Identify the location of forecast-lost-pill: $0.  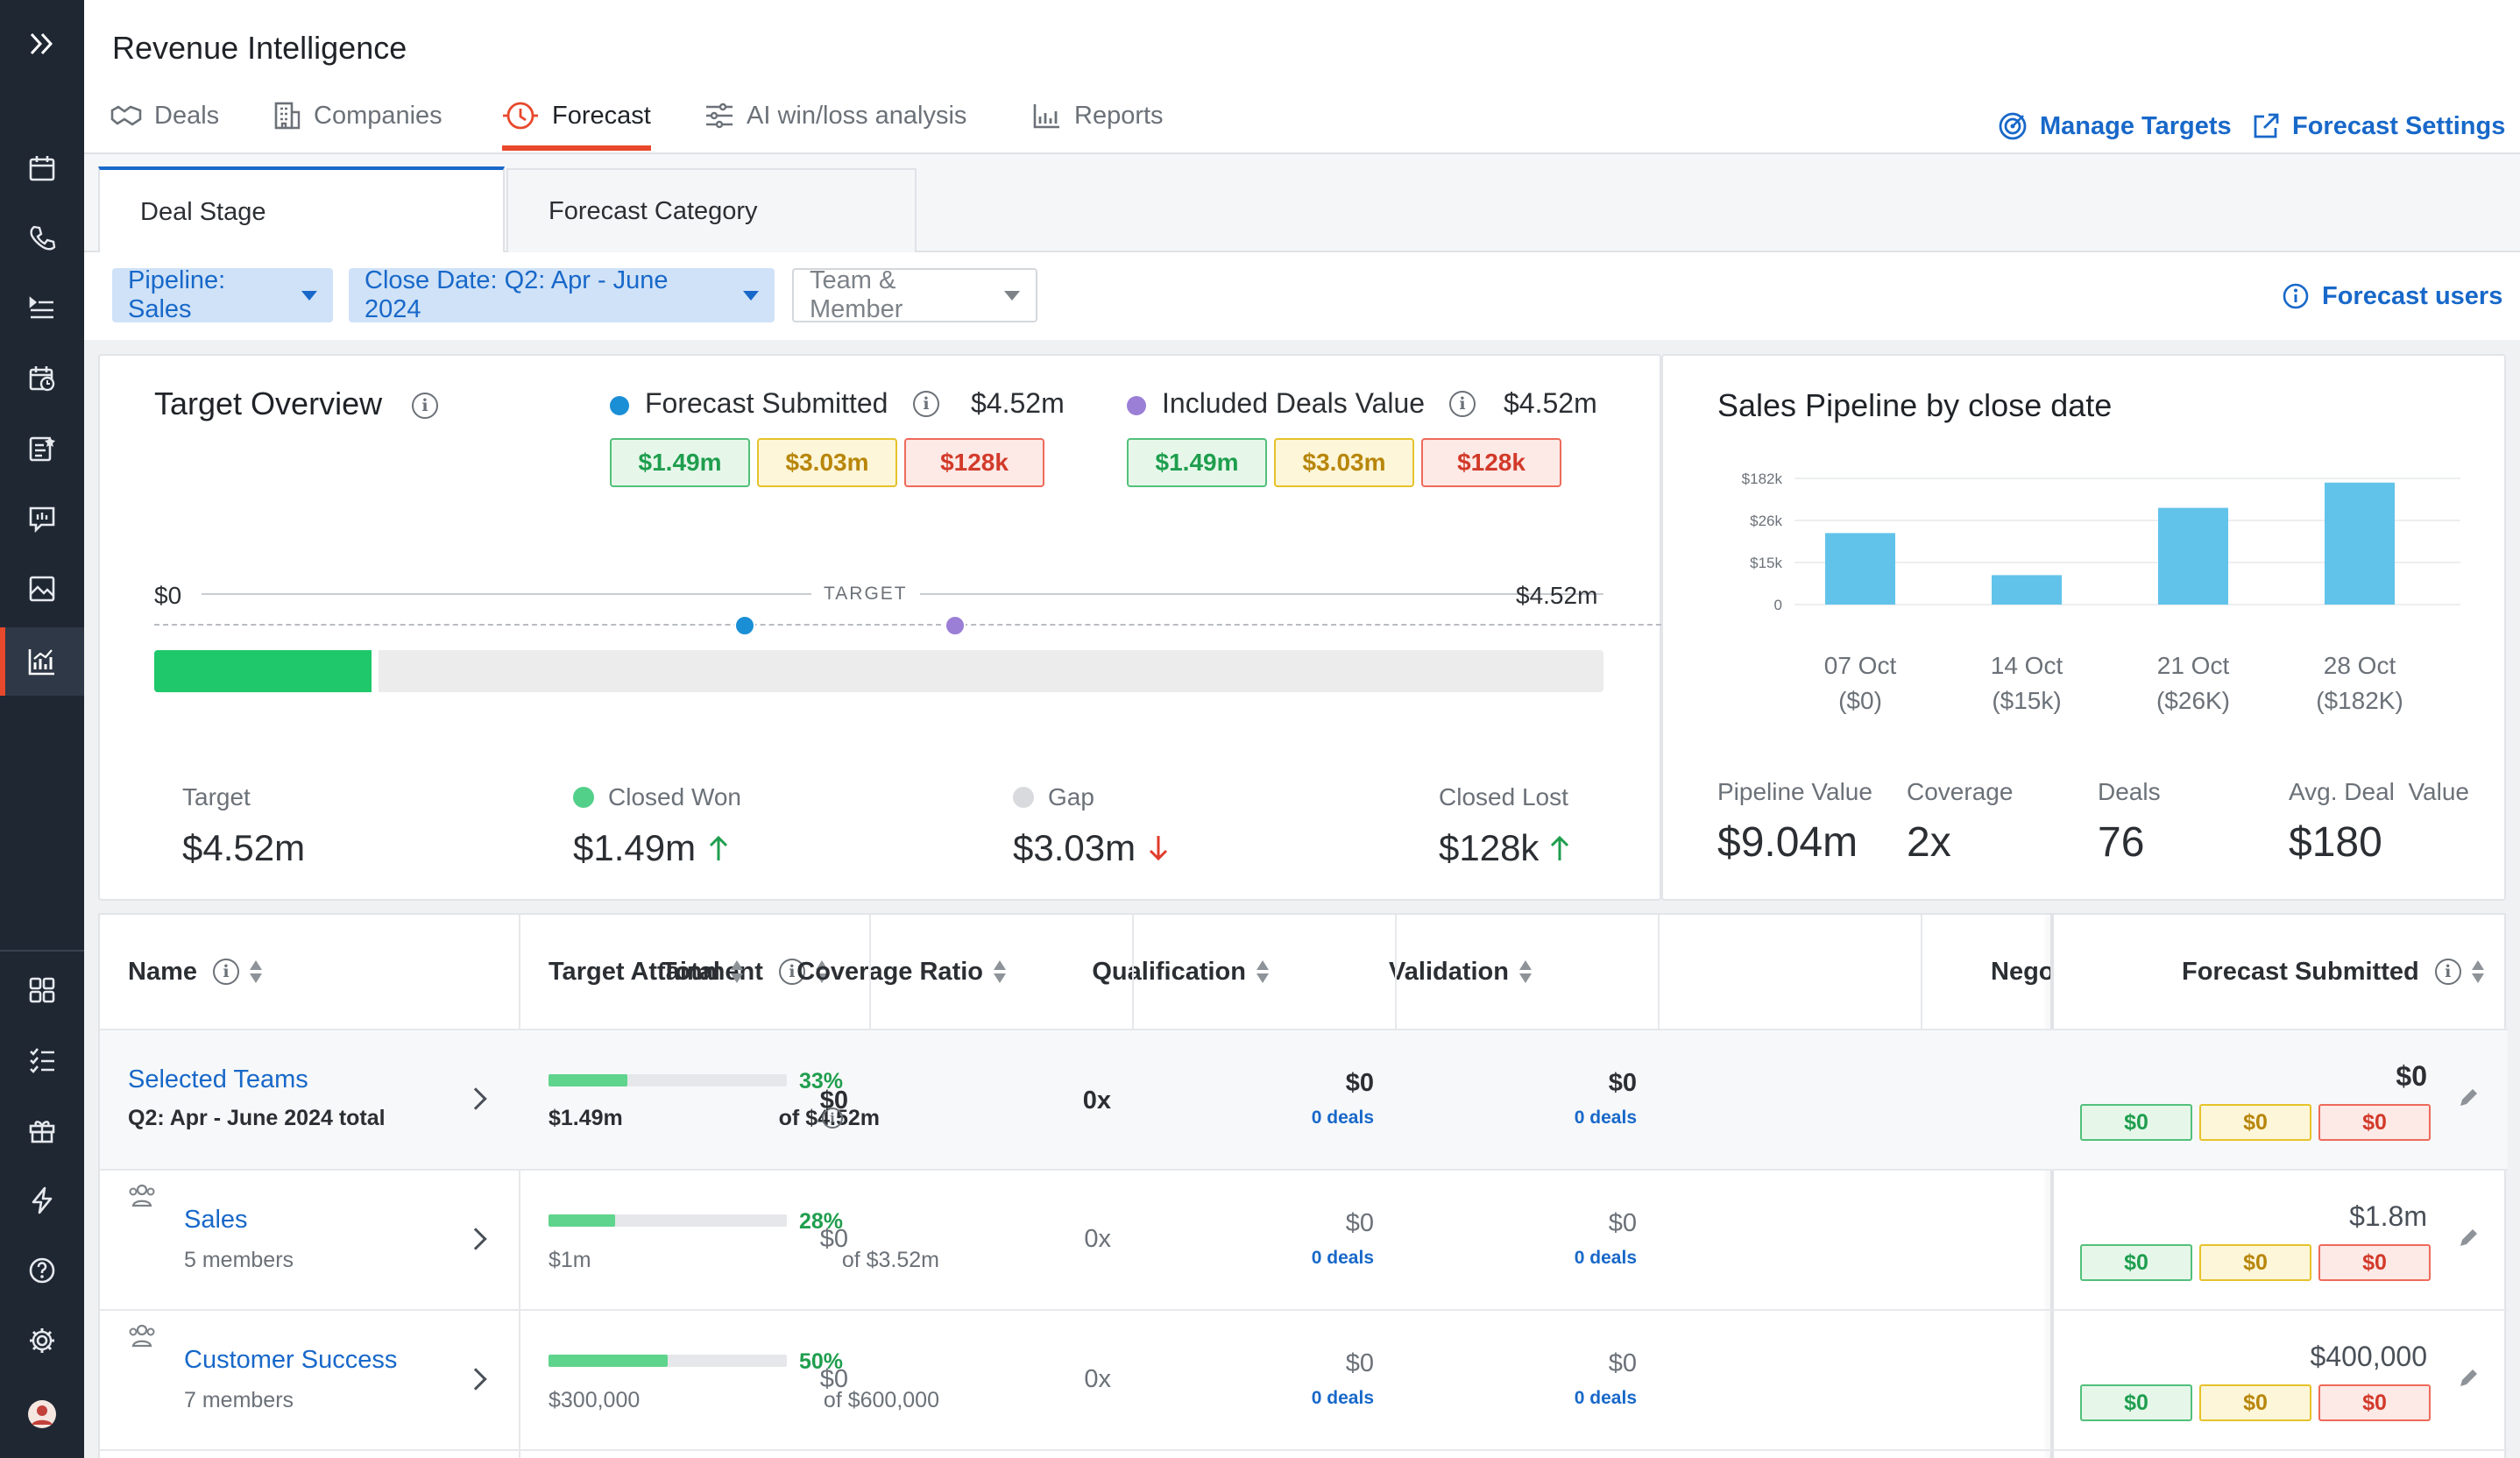
(2374, 1402).